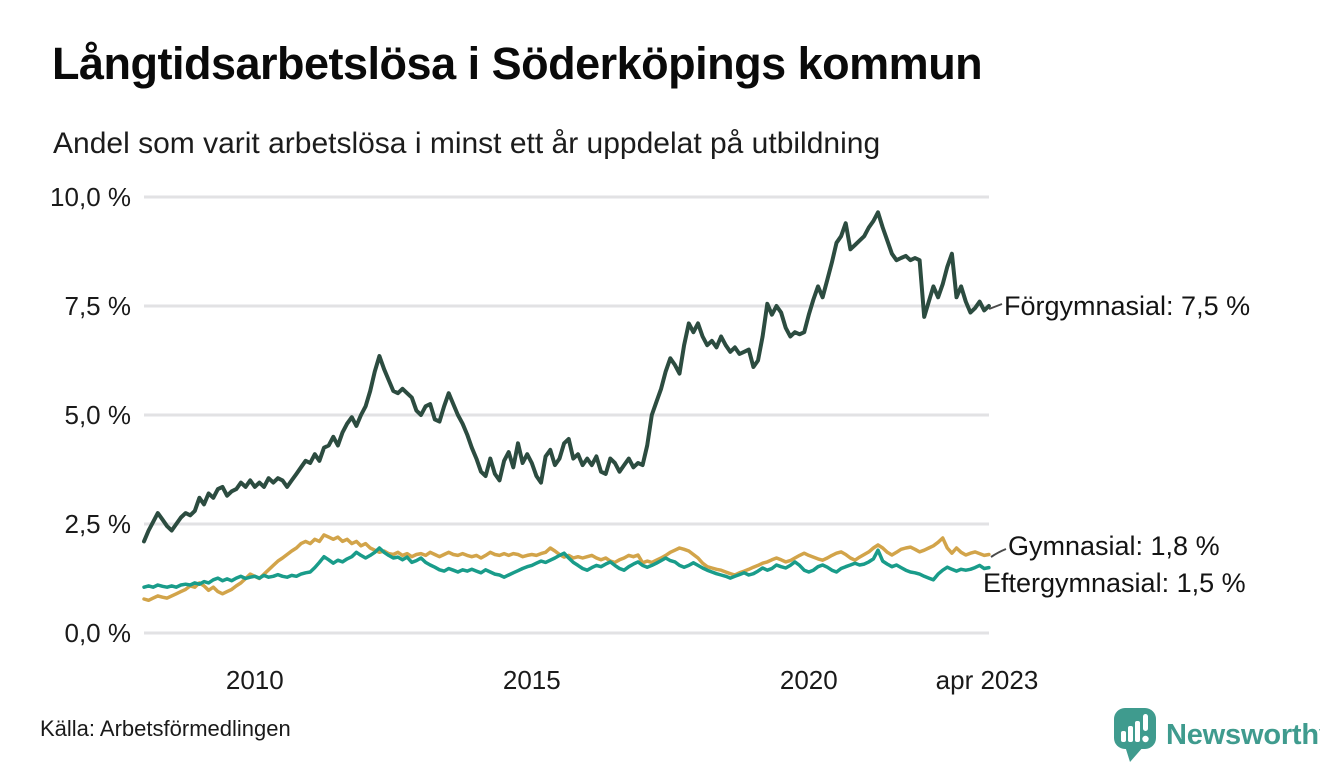 Image resolution: width=1340 pixels, height=780 pixels. What do you see at coordinates (90, 197) in the screenshot?
I see `y-tick-label: 10,0 %` at bounding box center [90, 197].